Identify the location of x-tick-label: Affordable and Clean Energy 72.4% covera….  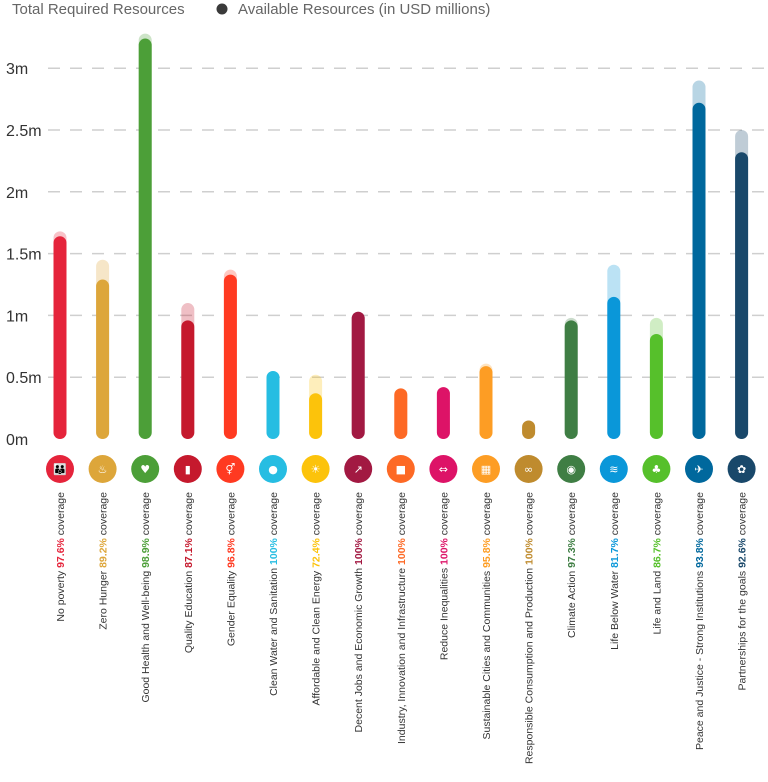
(317, 599).